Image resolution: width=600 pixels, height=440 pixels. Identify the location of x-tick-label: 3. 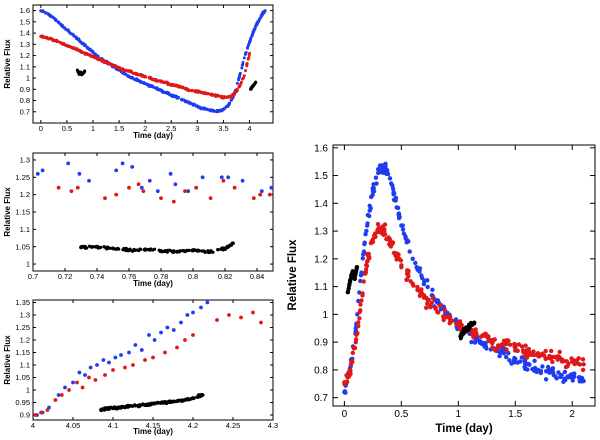
(197, 128).